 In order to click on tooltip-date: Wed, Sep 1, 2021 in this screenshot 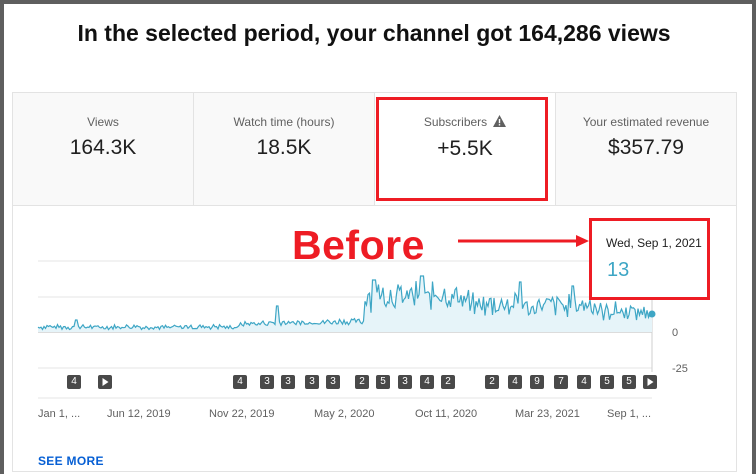, I will do `click(654, 243)`.